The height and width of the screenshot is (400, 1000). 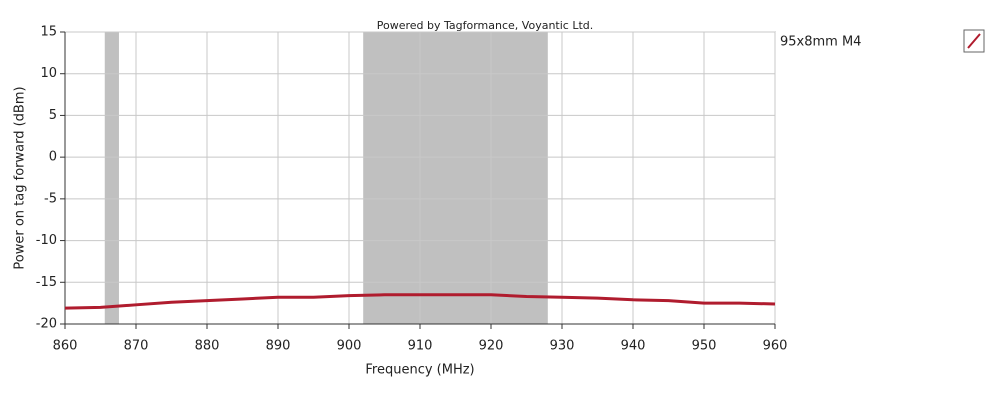 What do you see at coordinates (207, 346) in the screenshot?
I see `x-tick-label: 880` at bounding box center [207, 346].